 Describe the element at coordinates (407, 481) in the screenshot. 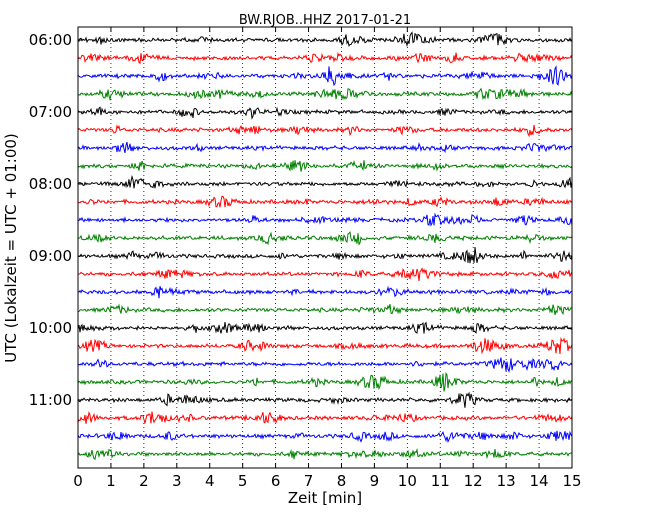

I see `x-tick-label: 10` at that location.